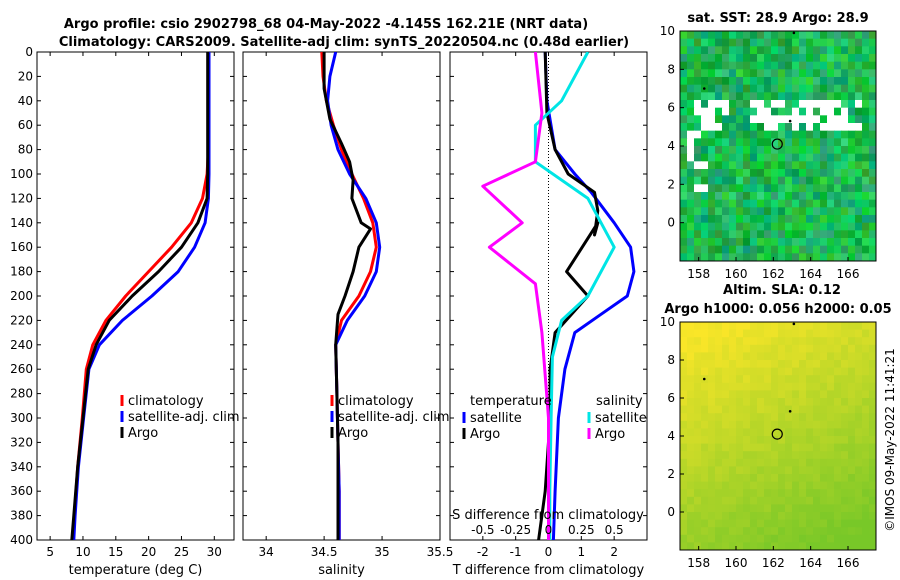 The image size is (900, 580). I want to click on x-tick-label: 35, so click(381, 552).